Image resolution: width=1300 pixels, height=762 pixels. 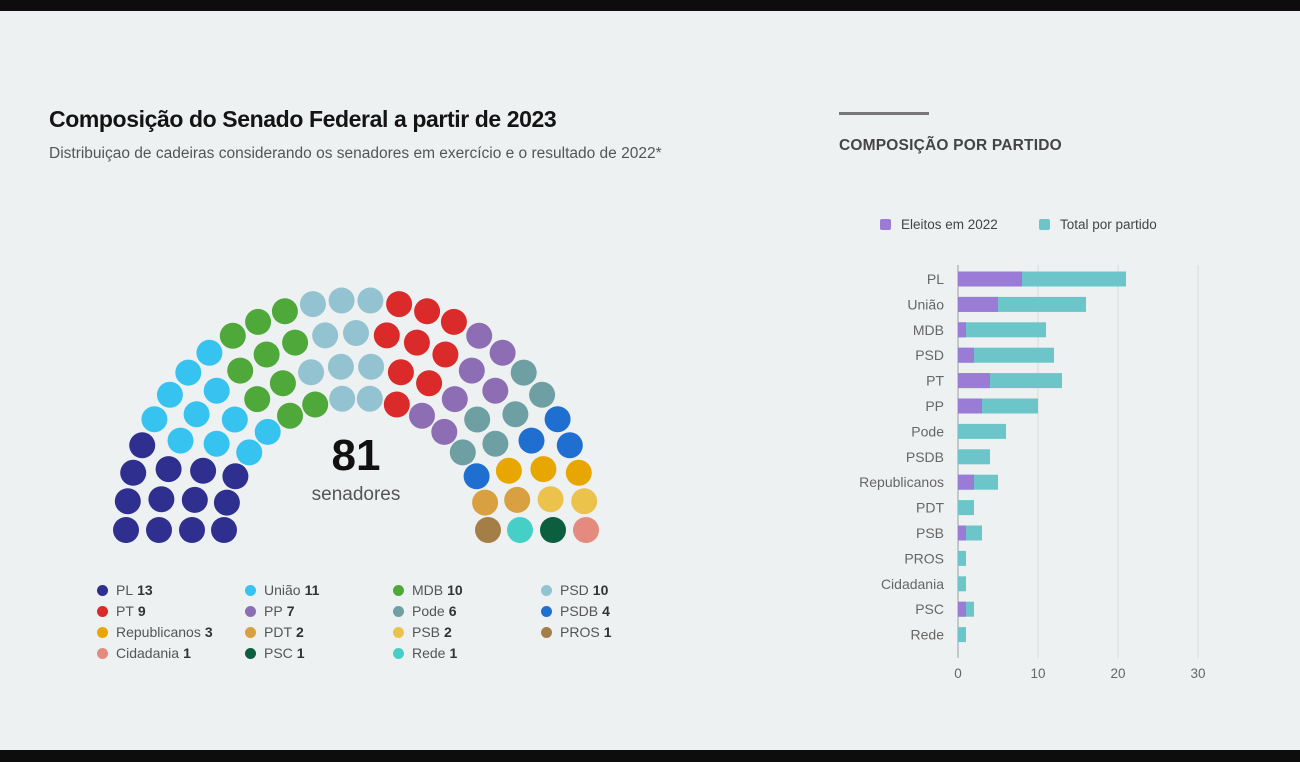 I want to click on legend-item-pros: PROS 1, so click(x=576, y=632).